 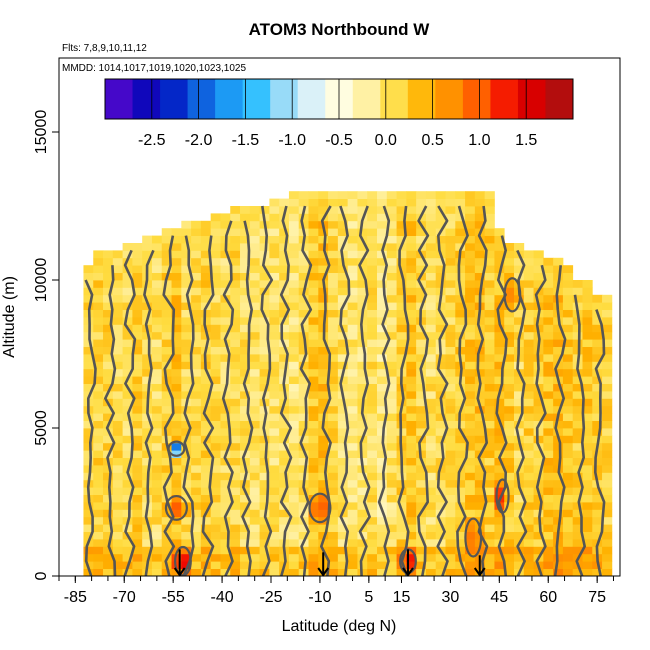 What do you see at coordinates (41, 280) in the screenshot?
I see `y-tick-label: 10000` at bounding box center [41, 280].